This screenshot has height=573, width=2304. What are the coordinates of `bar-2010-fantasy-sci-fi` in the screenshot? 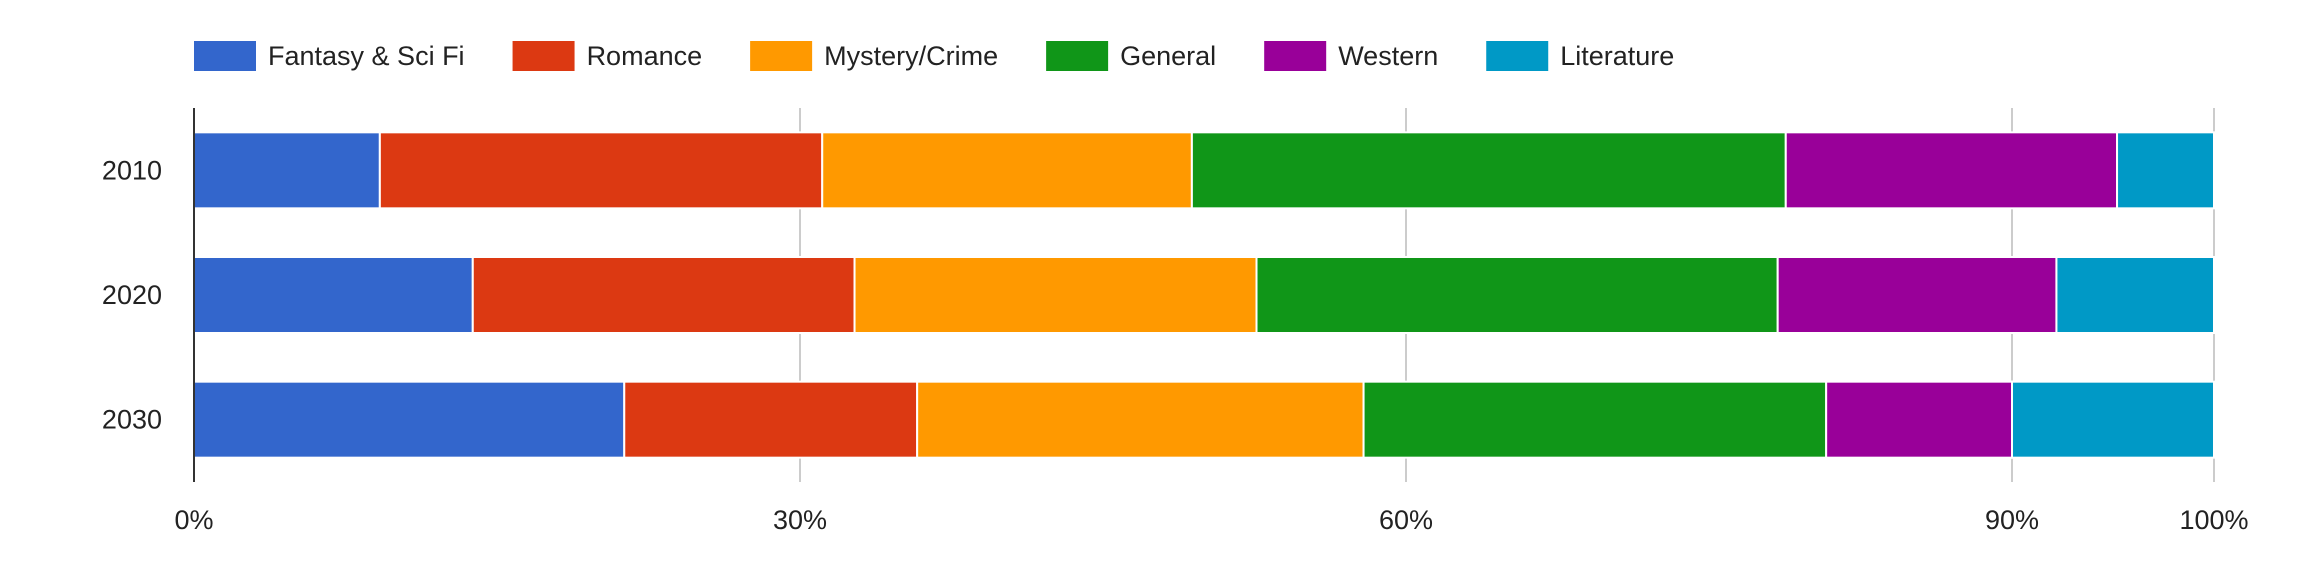 It's located at (287, 170).